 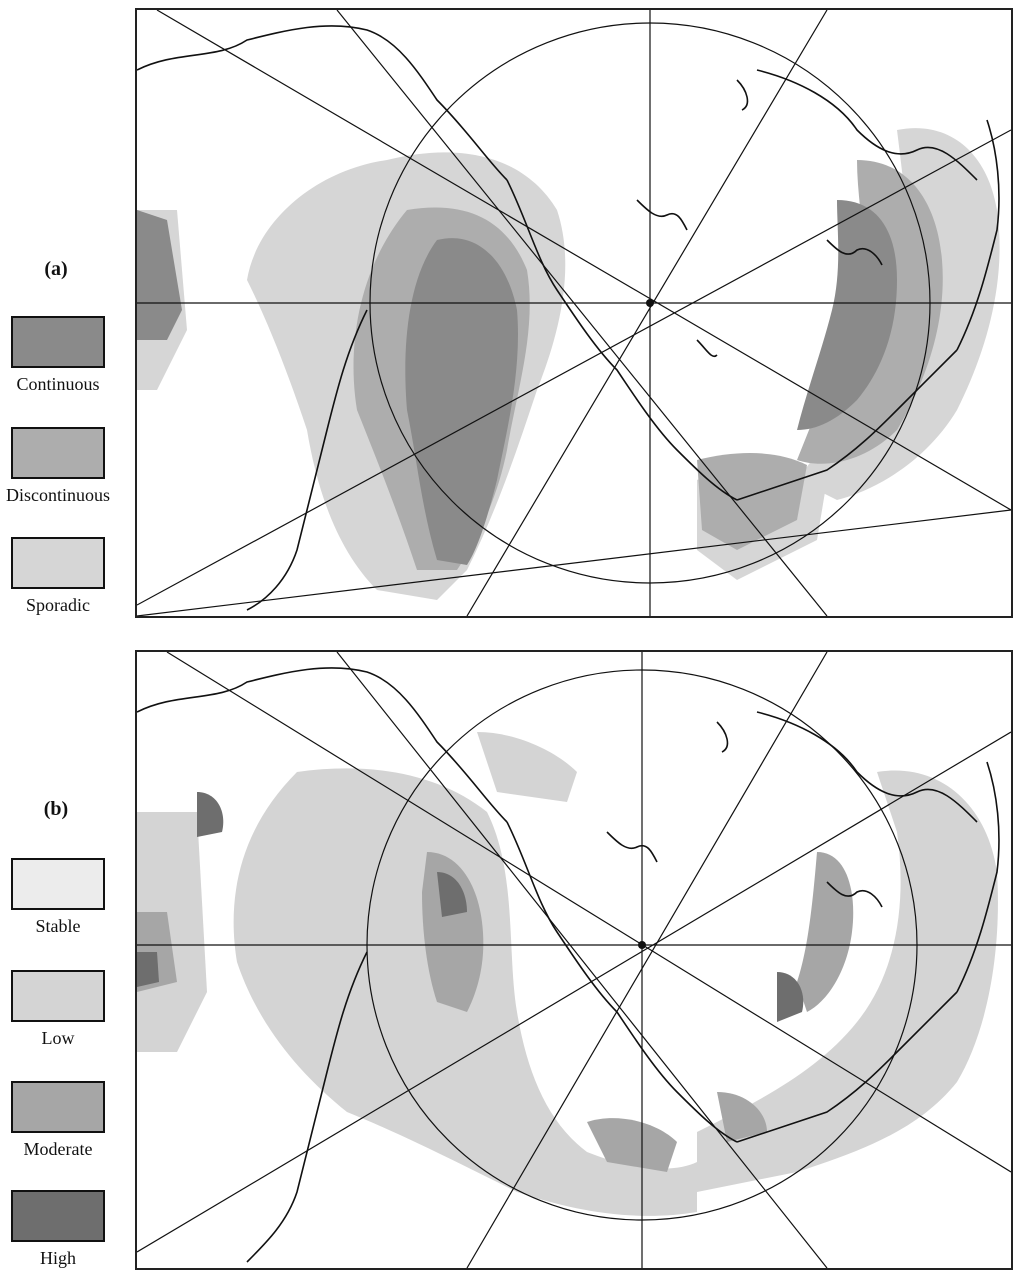 I want to click on legend-item-stable: Stable, so click(x=59, y=897).